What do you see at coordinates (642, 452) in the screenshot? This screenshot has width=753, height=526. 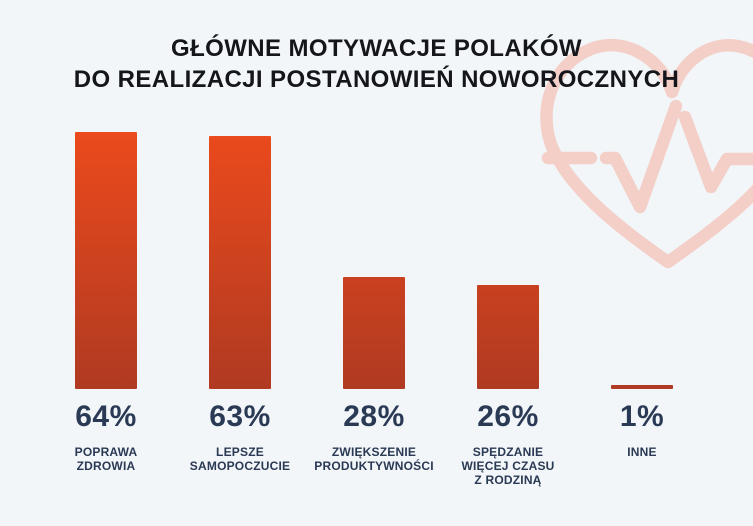 I see `bar-label: INNE` at bounding box center [642, 452].